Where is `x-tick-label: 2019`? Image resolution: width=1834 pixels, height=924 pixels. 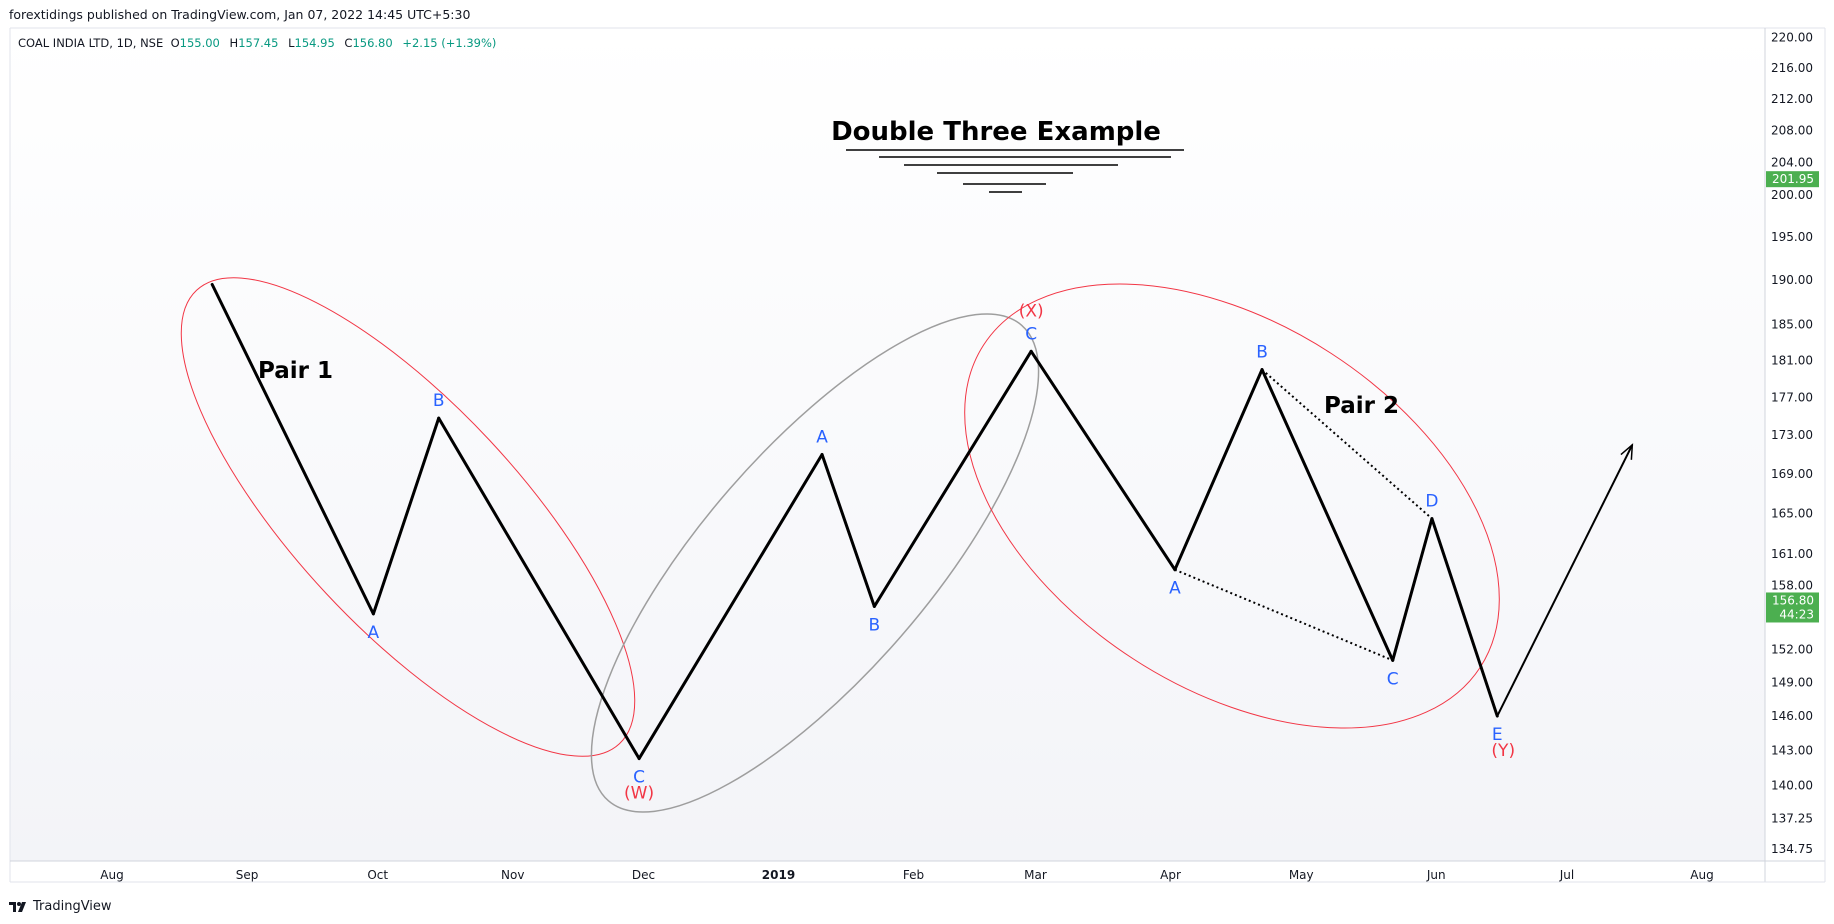
x-tick-label: 2019 is located at coordinates (778, 875).